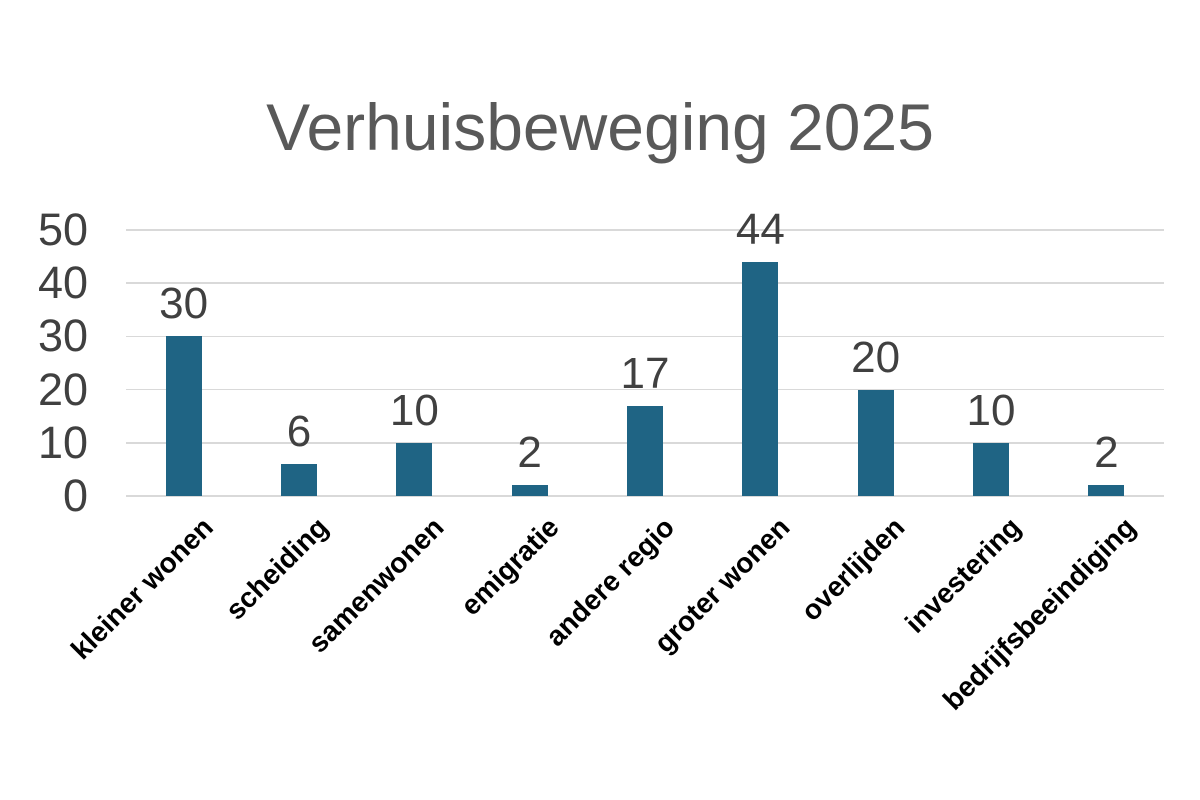 Image resolution: width=1200 pixels, height=800 pixels. Describe the element at coordinates (141, 588) in the screenshot. I see `category-label: kleiner wonen` at that location.